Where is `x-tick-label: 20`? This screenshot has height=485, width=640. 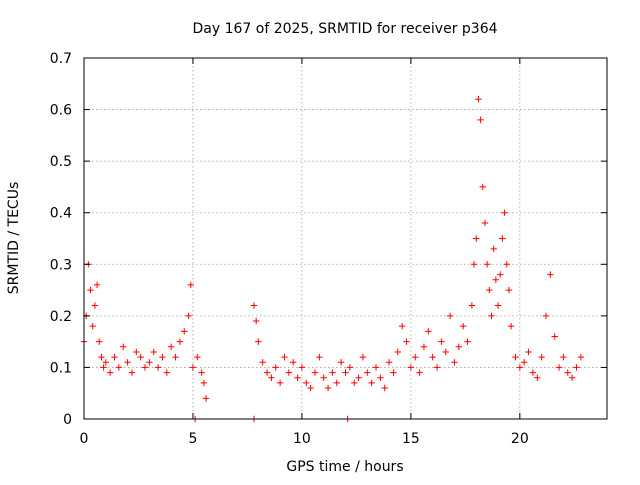
x-tick-label: 20 is located at coordinates (520, 439).